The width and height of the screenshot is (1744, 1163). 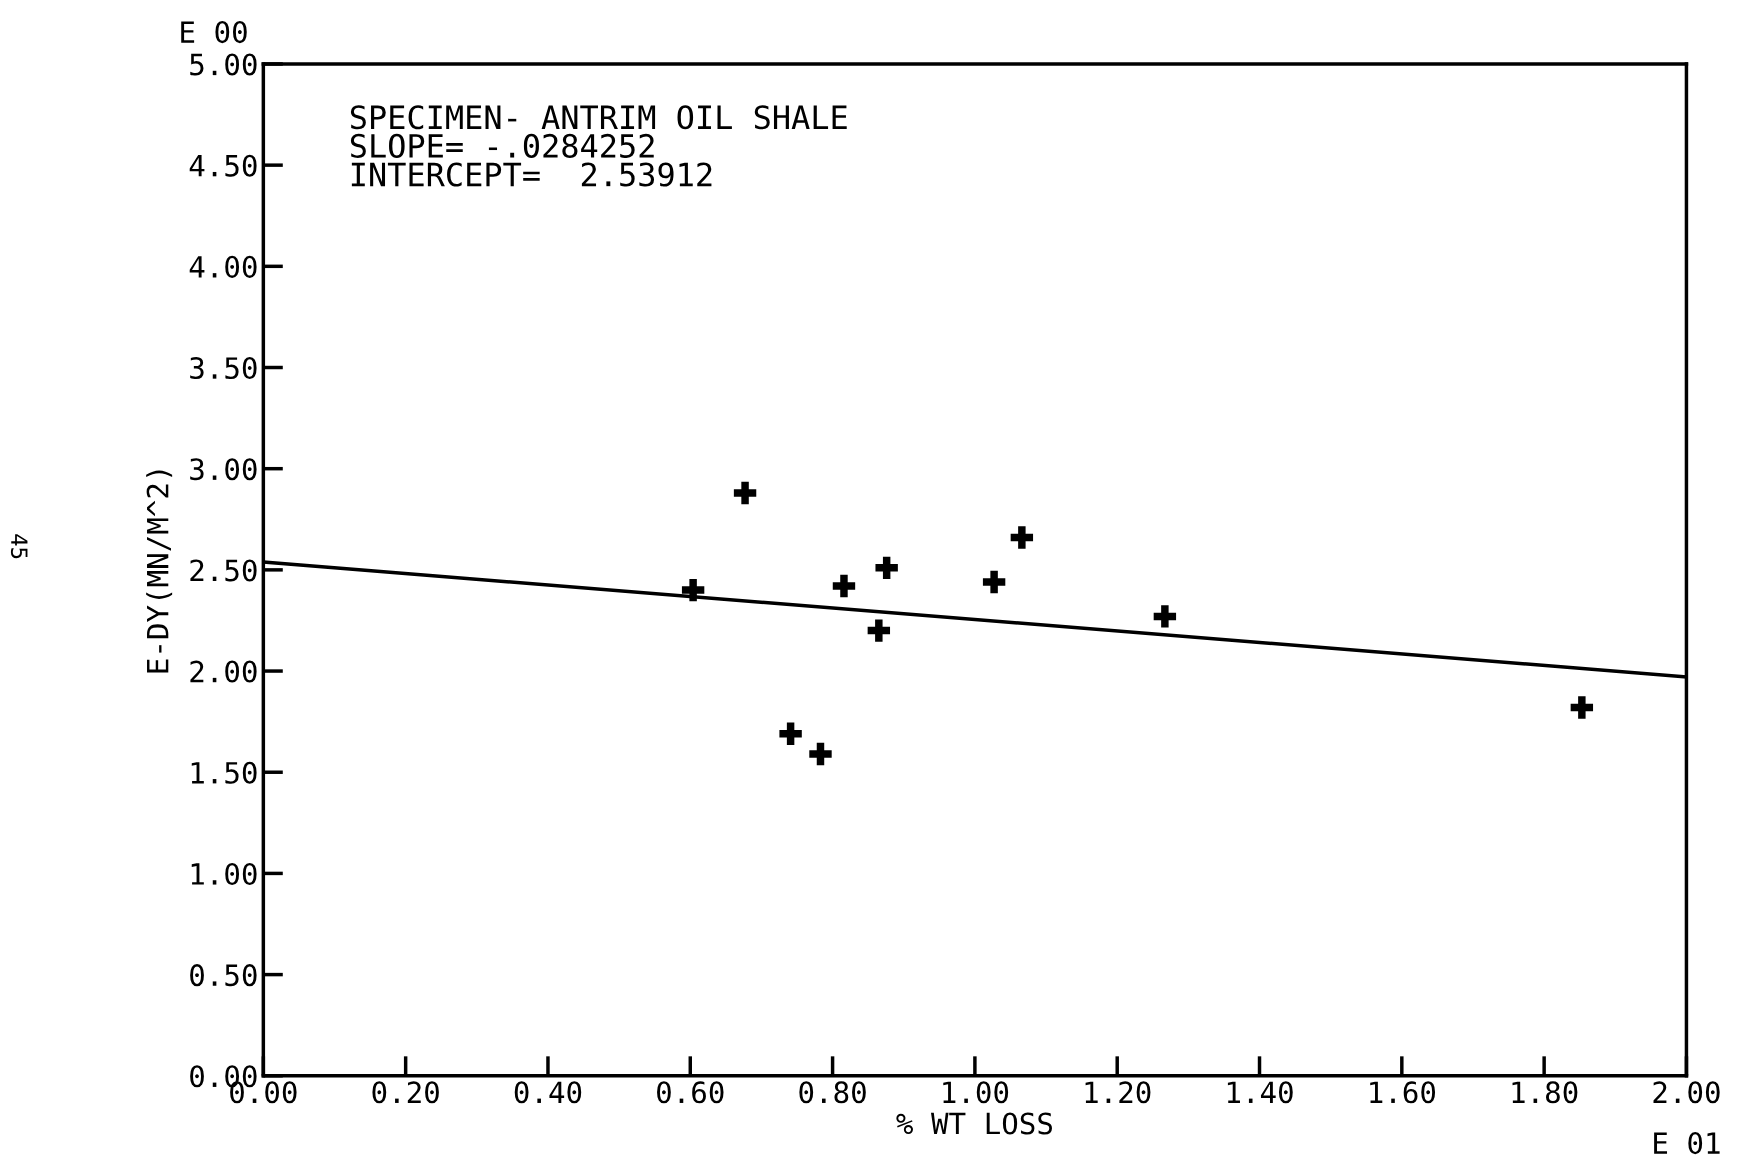 I want to click on x-tick-label: 1.40, so click(x=1260, y=1092).